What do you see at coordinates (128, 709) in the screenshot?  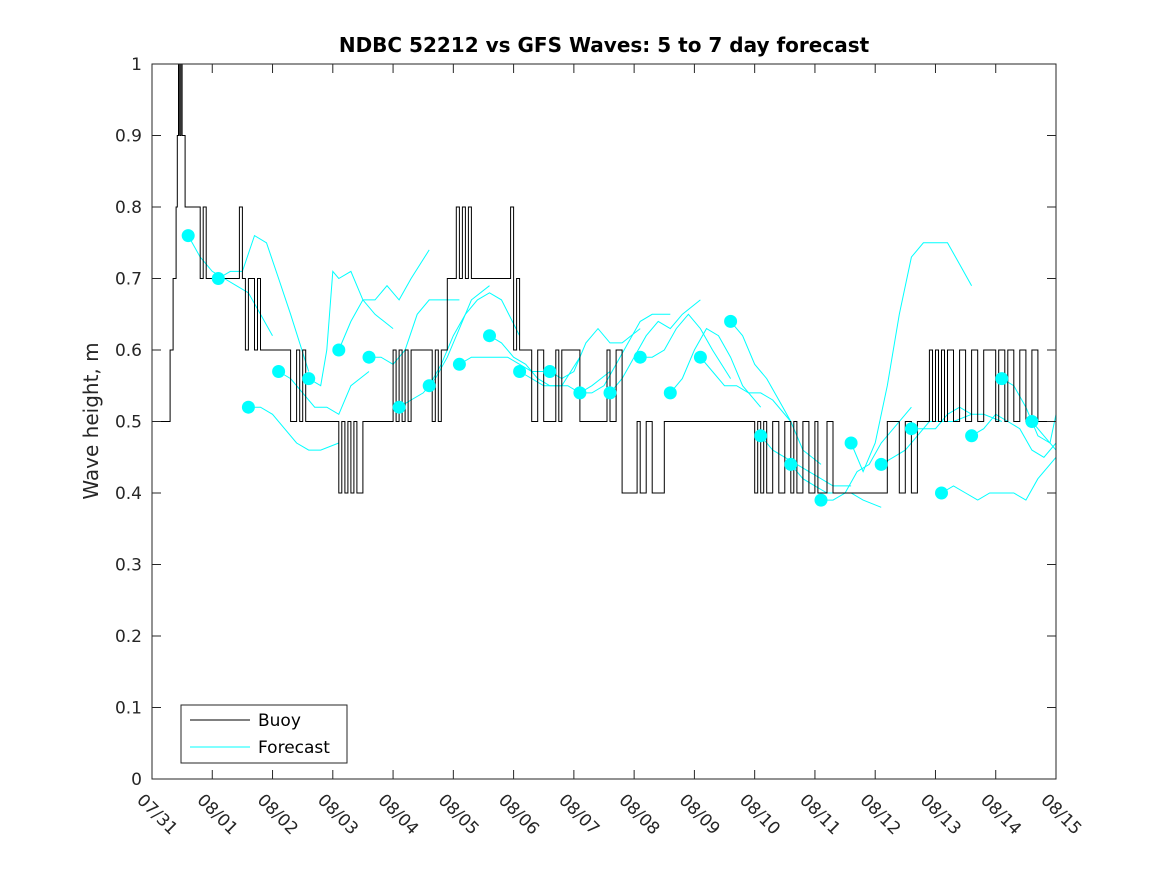 I see `y-tick-label-1: 0.1` at bounding box center [128, 709].